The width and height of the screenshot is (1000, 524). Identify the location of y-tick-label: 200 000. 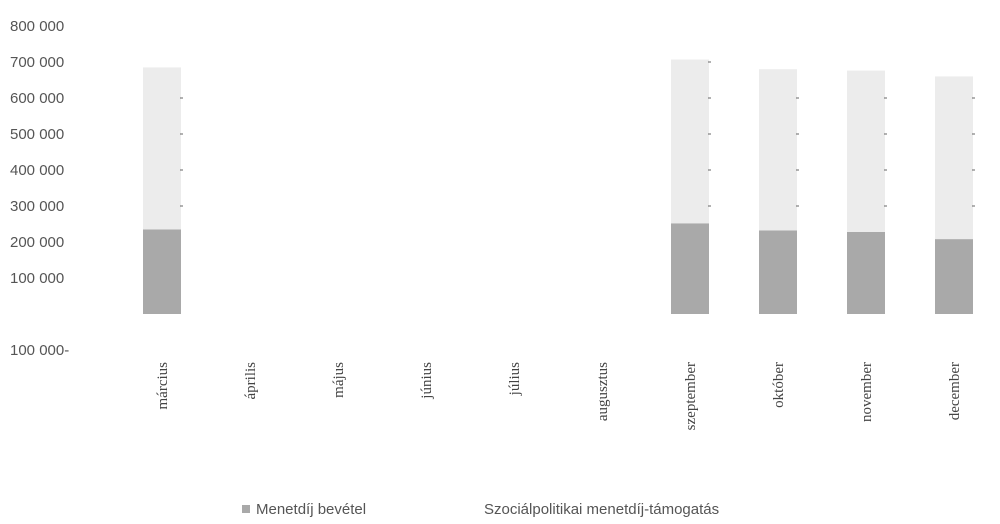
(37, 242).